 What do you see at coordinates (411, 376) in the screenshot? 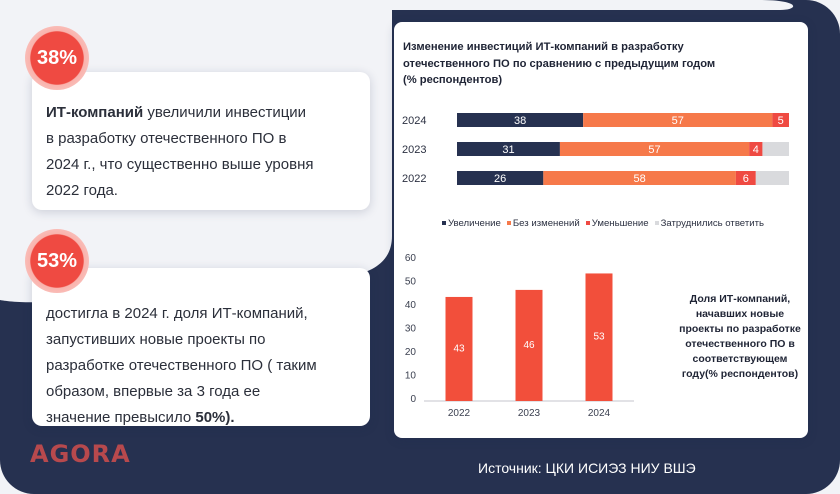
I see `column-y-tick: 10` at bounding box center [411, 376].